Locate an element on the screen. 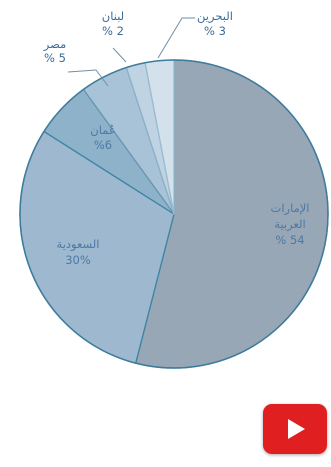  play-button is located at coordinates (295, 429).